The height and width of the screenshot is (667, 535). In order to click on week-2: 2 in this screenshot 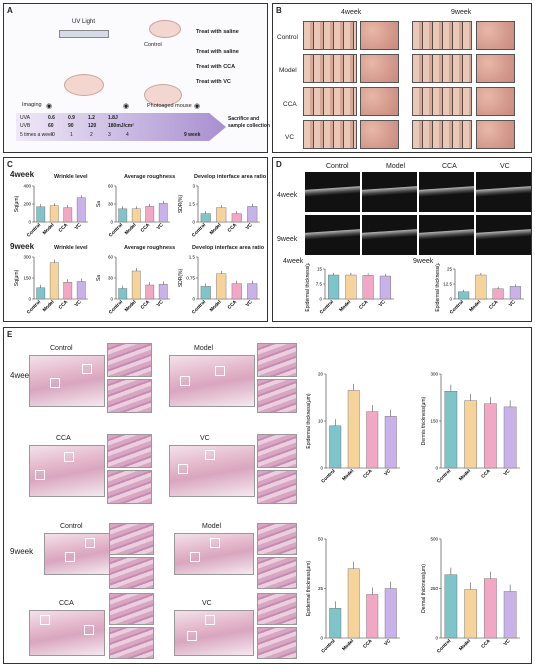, I will do `click(91, 135)`.